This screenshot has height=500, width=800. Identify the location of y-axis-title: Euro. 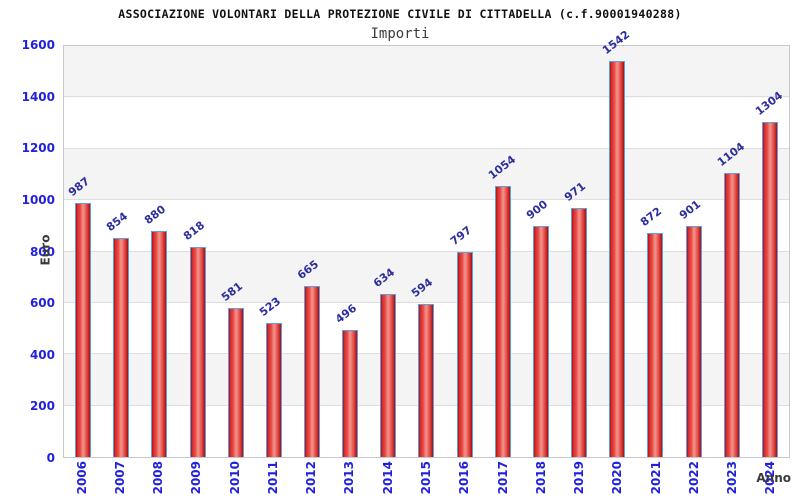
(45, 250).